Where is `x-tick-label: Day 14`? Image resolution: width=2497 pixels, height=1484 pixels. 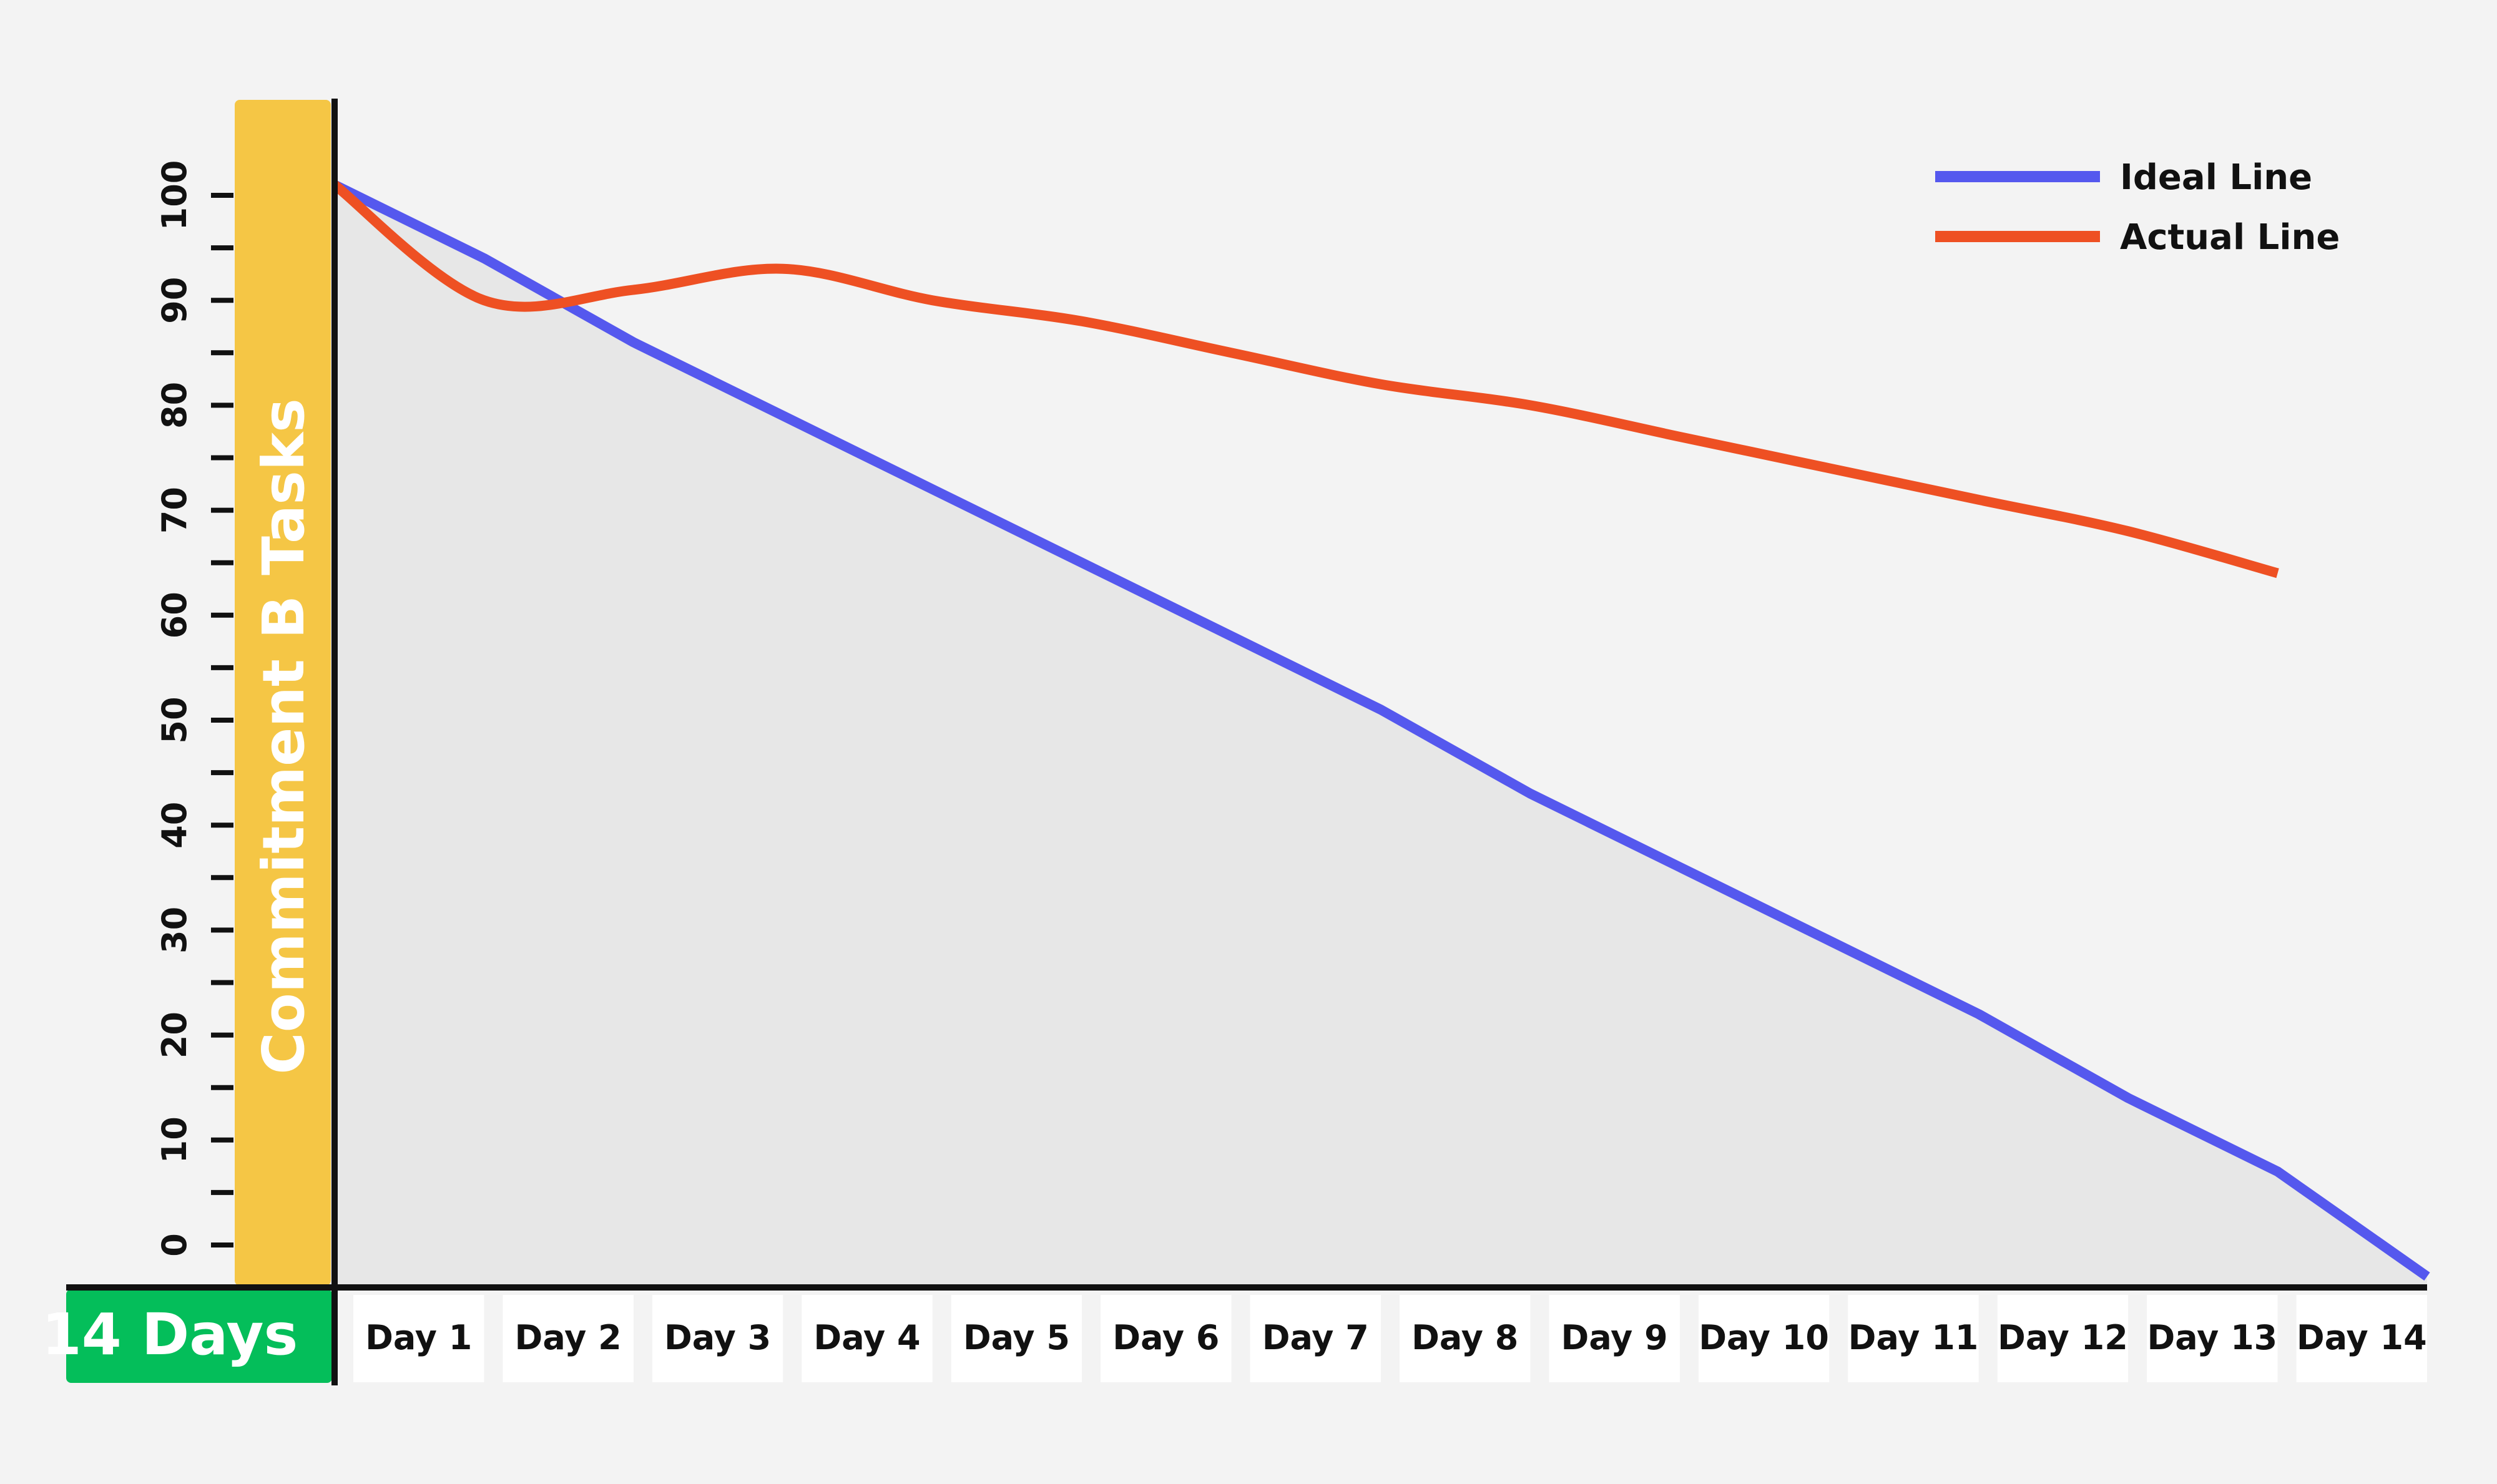
x-tick-label: Day 14 is located at coordinates (2362, 1337).